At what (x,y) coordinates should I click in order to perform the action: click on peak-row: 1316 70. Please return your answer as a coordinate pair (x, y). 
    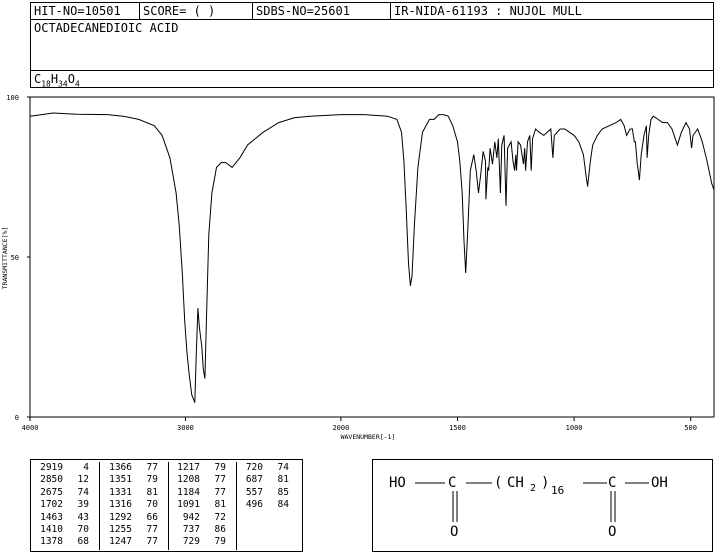
    Looking at the image, I should click on (134, 505).